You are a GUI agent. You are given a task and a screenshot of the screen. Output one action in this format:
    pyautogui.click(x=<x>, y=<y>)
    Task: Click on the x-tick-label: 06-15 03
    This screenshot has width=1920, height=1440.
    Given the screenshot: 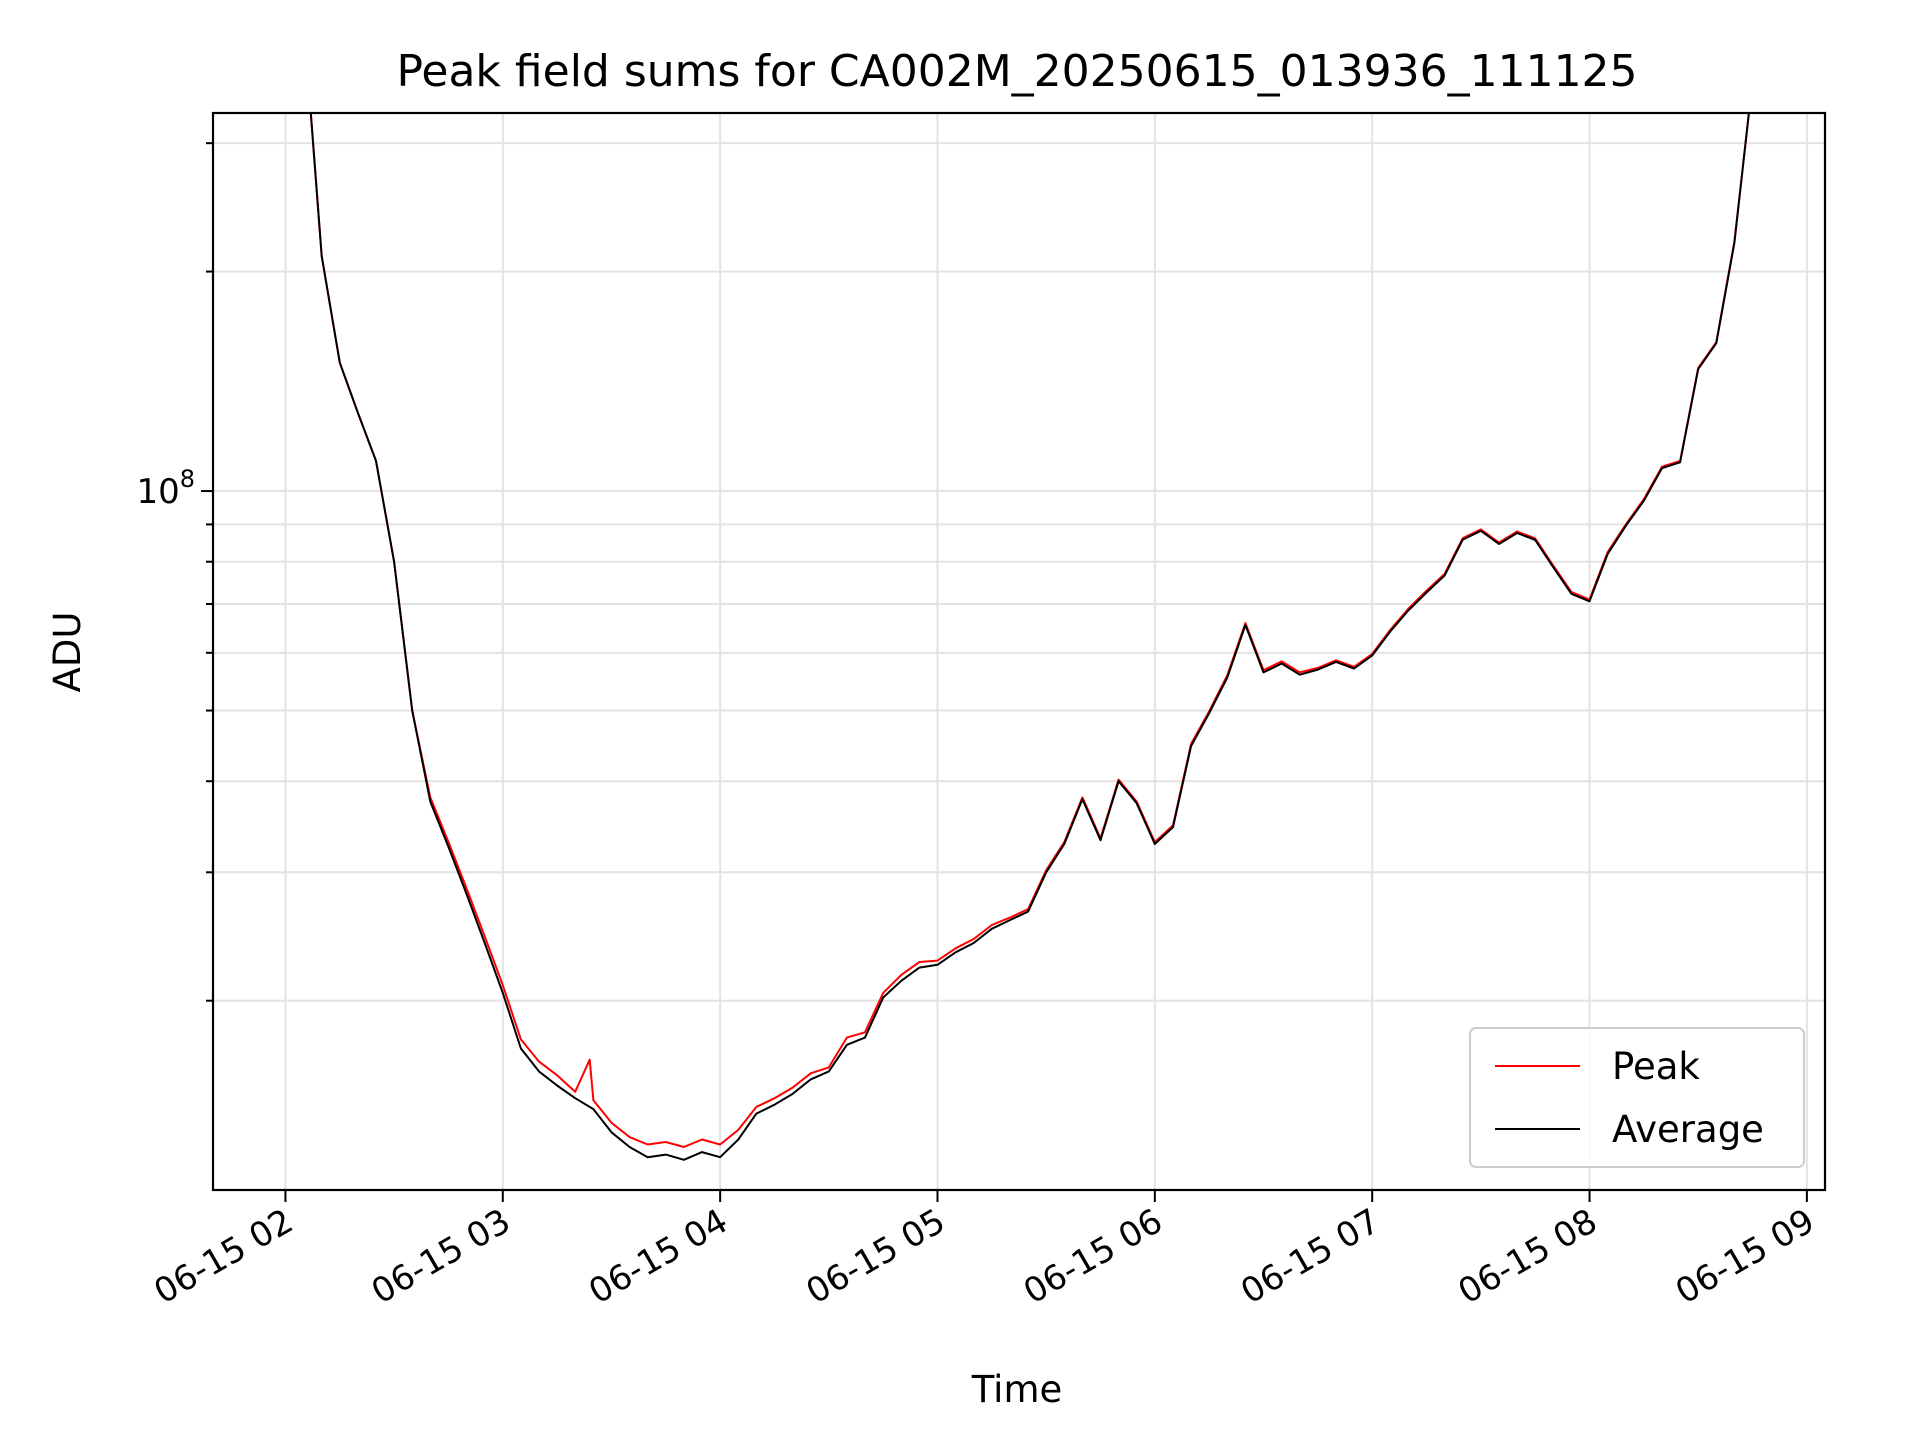 What is the action you would take?
    pyautogui.click(x=441, y=1256)
    